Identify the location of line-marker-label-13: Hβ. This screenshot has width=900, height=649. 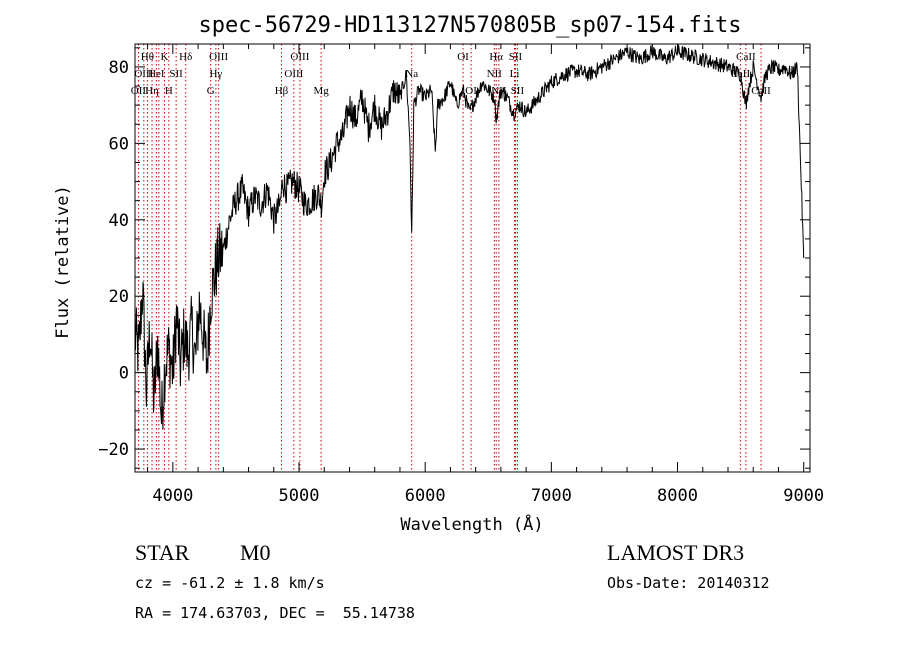
(282, 91).